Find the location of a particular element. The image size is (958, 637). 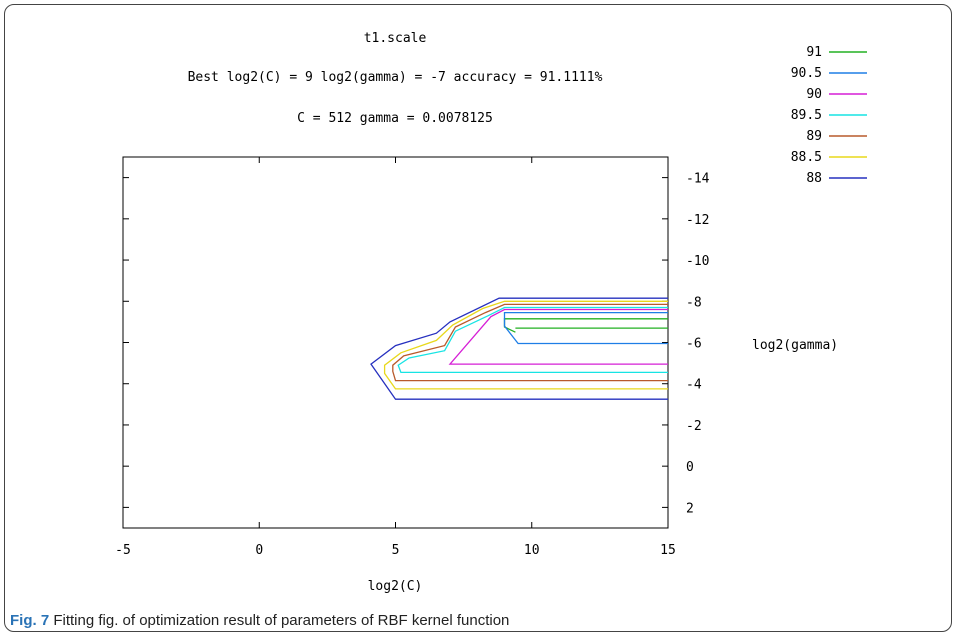

legend-label-88-5: 88.5 is located at coordinates (806, 157).